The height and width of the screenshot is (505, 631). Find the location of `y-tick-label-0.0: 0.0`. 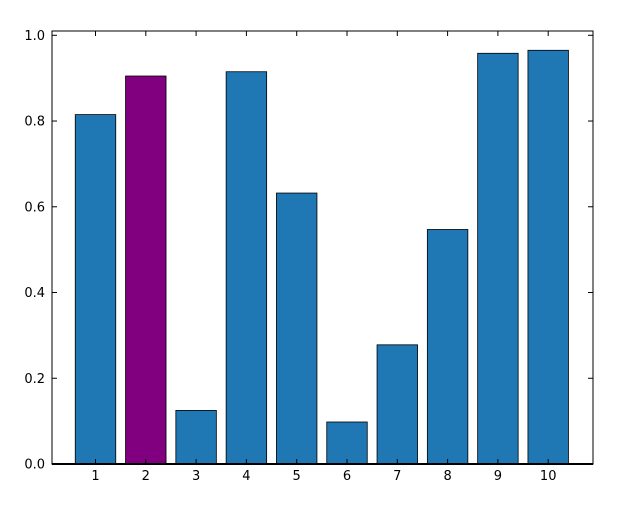

y-tick-label-0.0: 0.0 is located at coordinates (34, 465).